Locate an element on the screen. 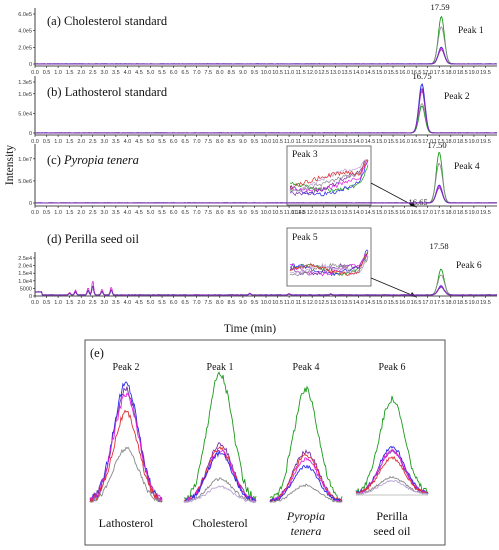  x-tick-label: 6.0 is located at coordinates (174, 73).